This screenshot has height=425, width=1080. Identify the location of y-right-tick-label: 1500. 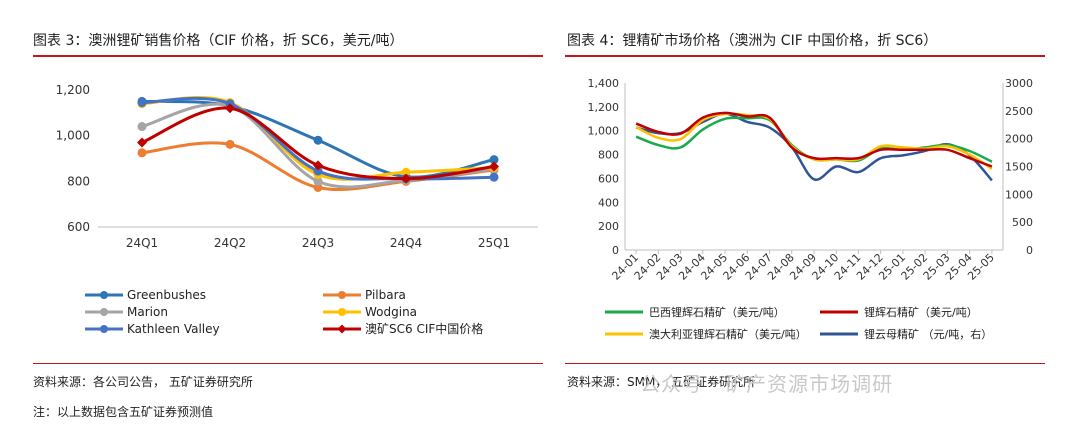
(1019, 167).